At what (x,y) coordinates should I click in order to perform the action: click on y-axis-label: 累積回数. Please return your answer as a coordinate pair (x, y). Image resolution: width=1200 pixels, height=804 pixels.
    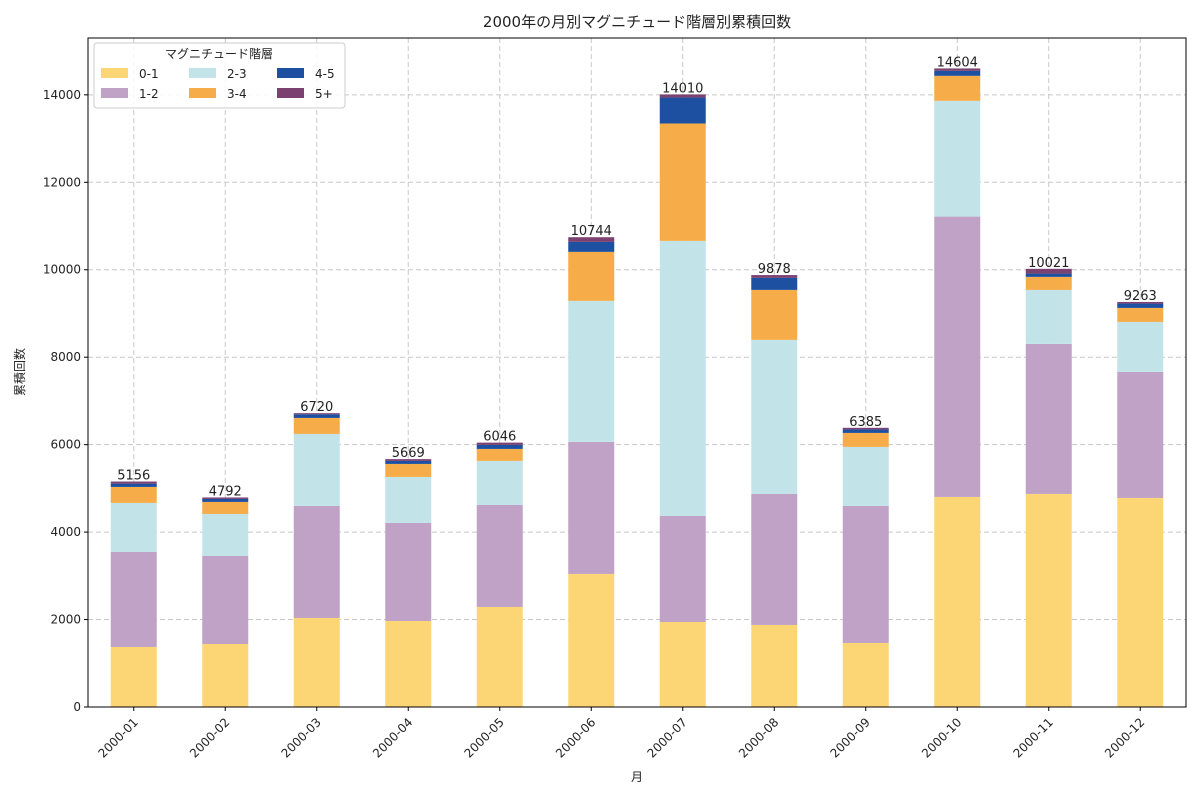
    Looking at the image, I should click on (19, 372).